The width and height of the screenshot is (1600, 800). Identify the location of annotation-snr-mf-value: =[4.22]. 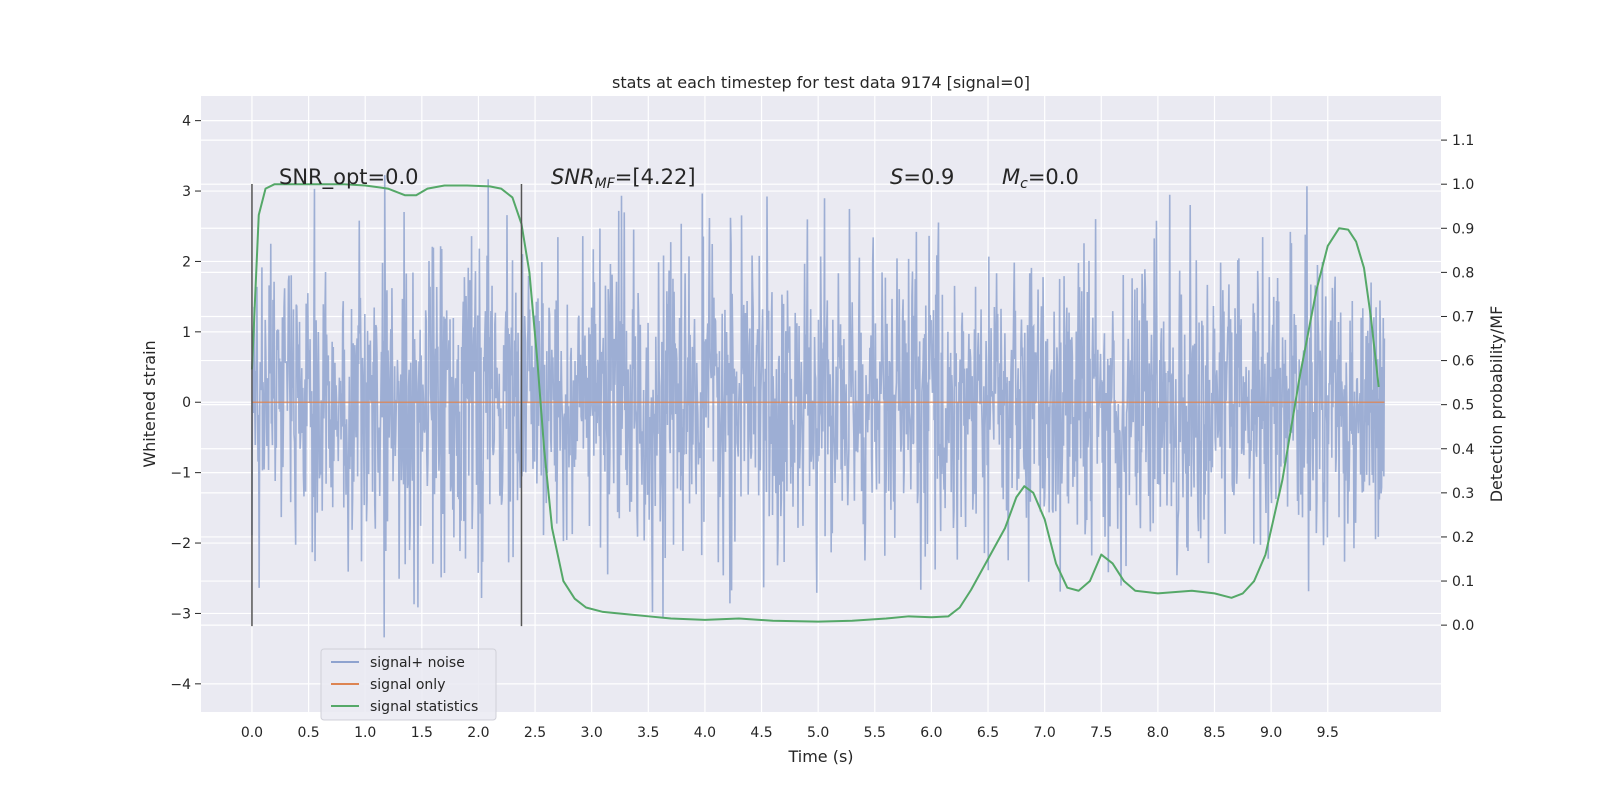
(655, 177).